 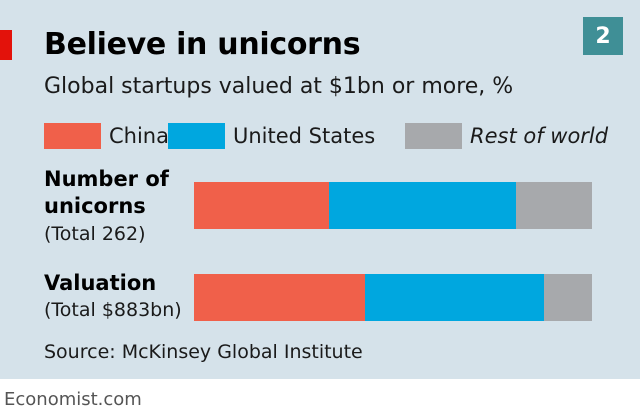 I want to click on row-sub-unicorns-total: (Total 262), so click(x=95, y=234).